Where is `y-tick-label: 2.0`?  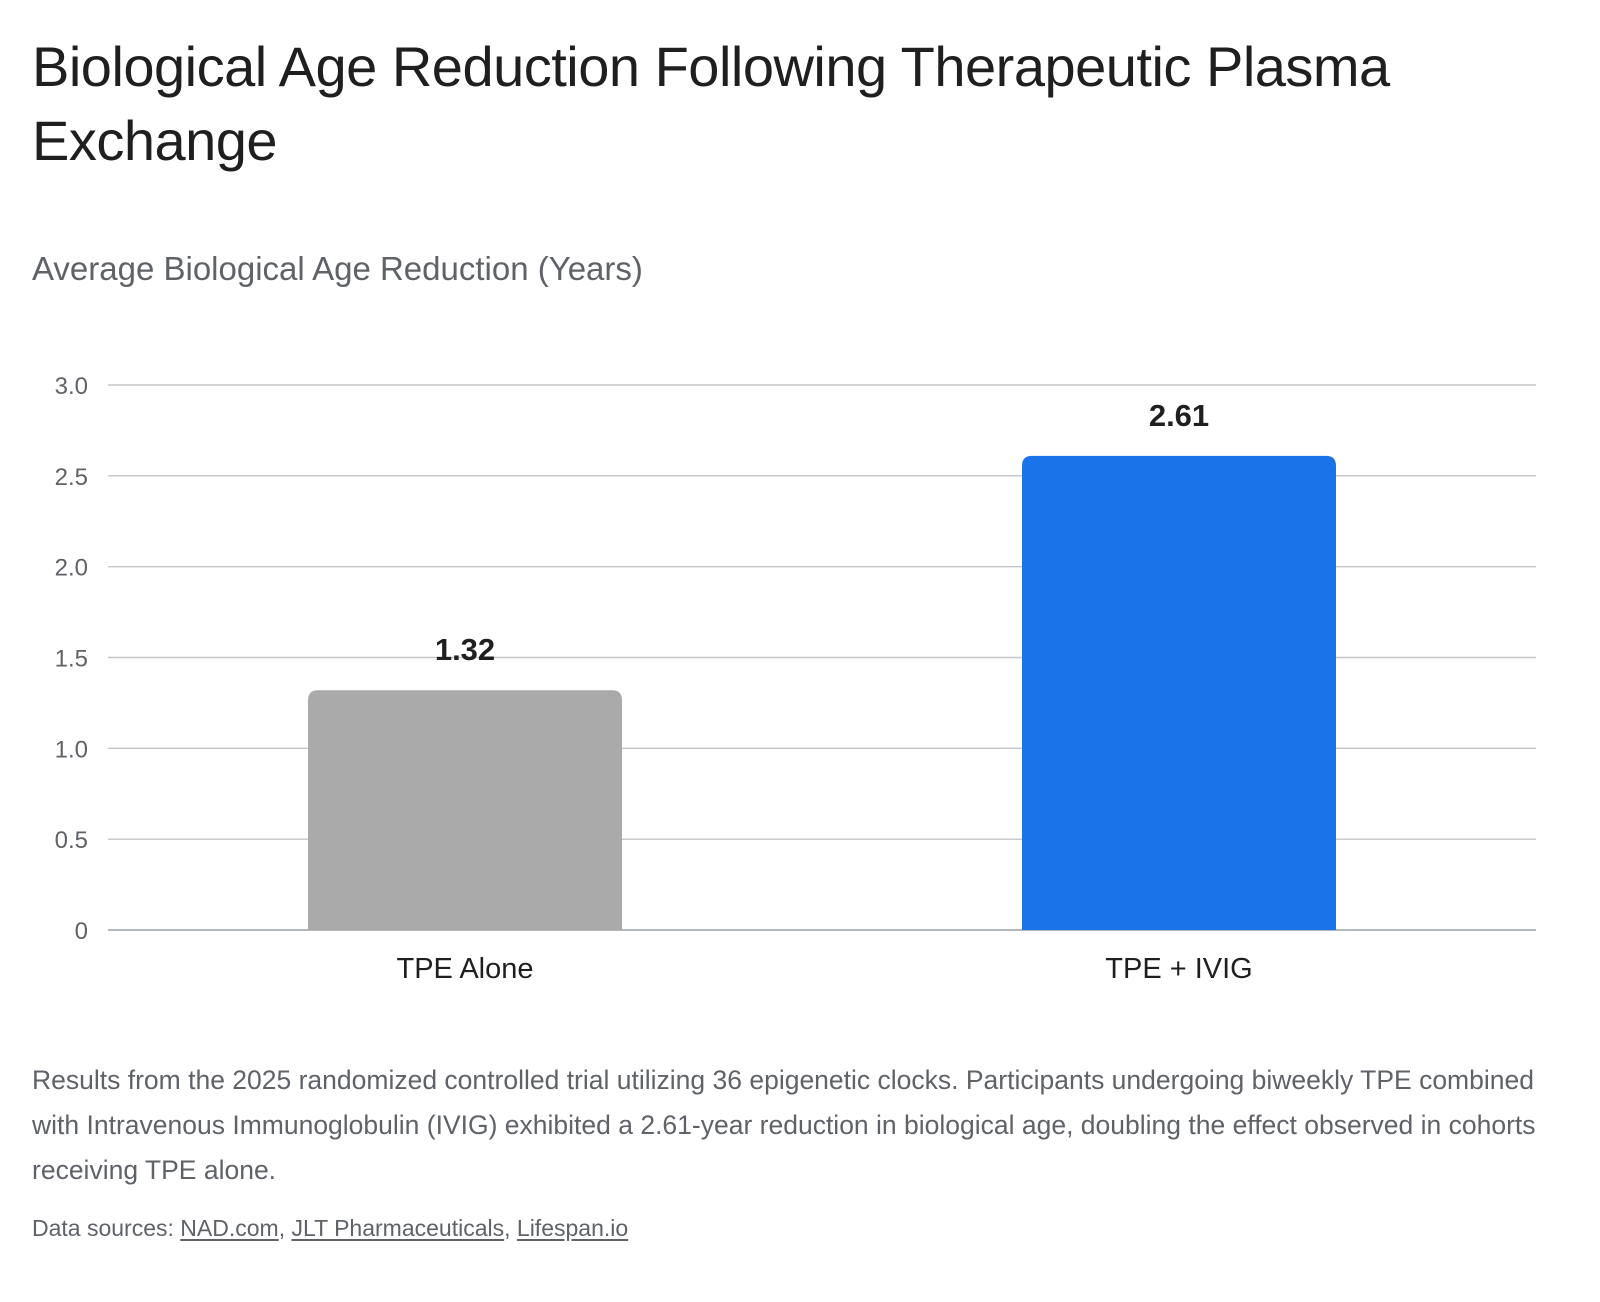 y-tick-label: 2.0 is located at coordinates (71, 568).